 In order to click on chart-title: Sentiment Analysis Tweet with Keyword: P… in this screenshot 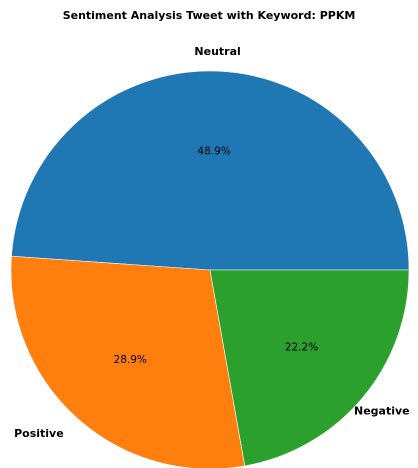, I will do `click(209, 15)`.